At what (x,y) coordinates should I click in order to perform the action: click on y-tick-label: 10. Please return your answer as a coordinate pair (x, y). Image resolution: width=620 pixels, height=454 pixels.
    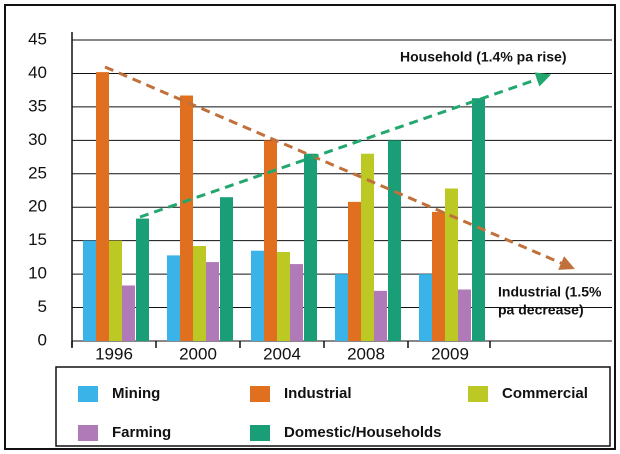
    Looking at the image, I should click on (37, 273).